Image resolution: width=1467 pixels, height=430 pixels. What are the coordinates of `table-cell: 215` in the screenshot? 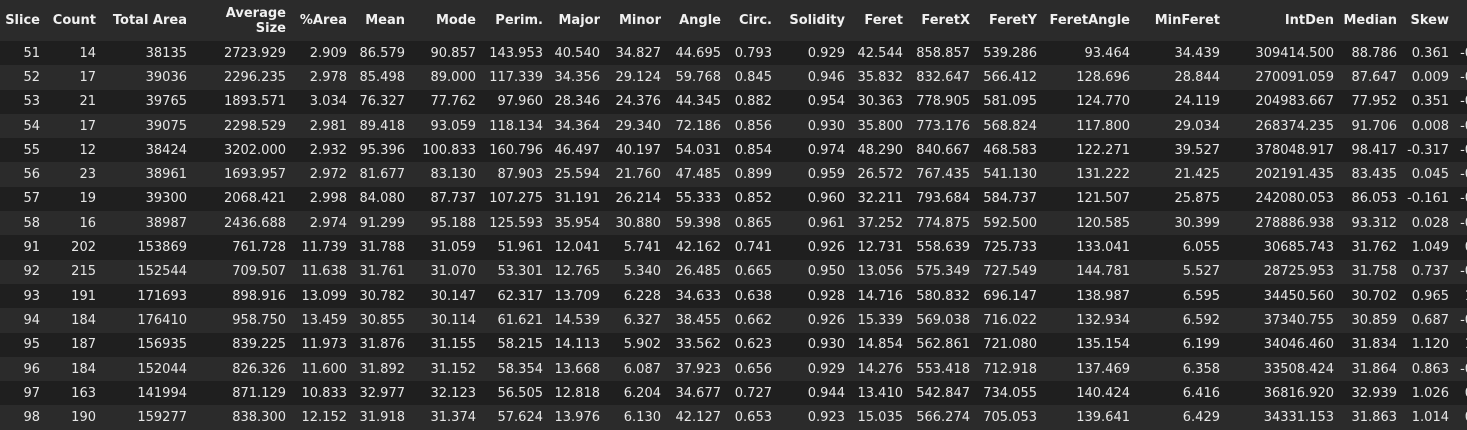 It's located at (76, 271).